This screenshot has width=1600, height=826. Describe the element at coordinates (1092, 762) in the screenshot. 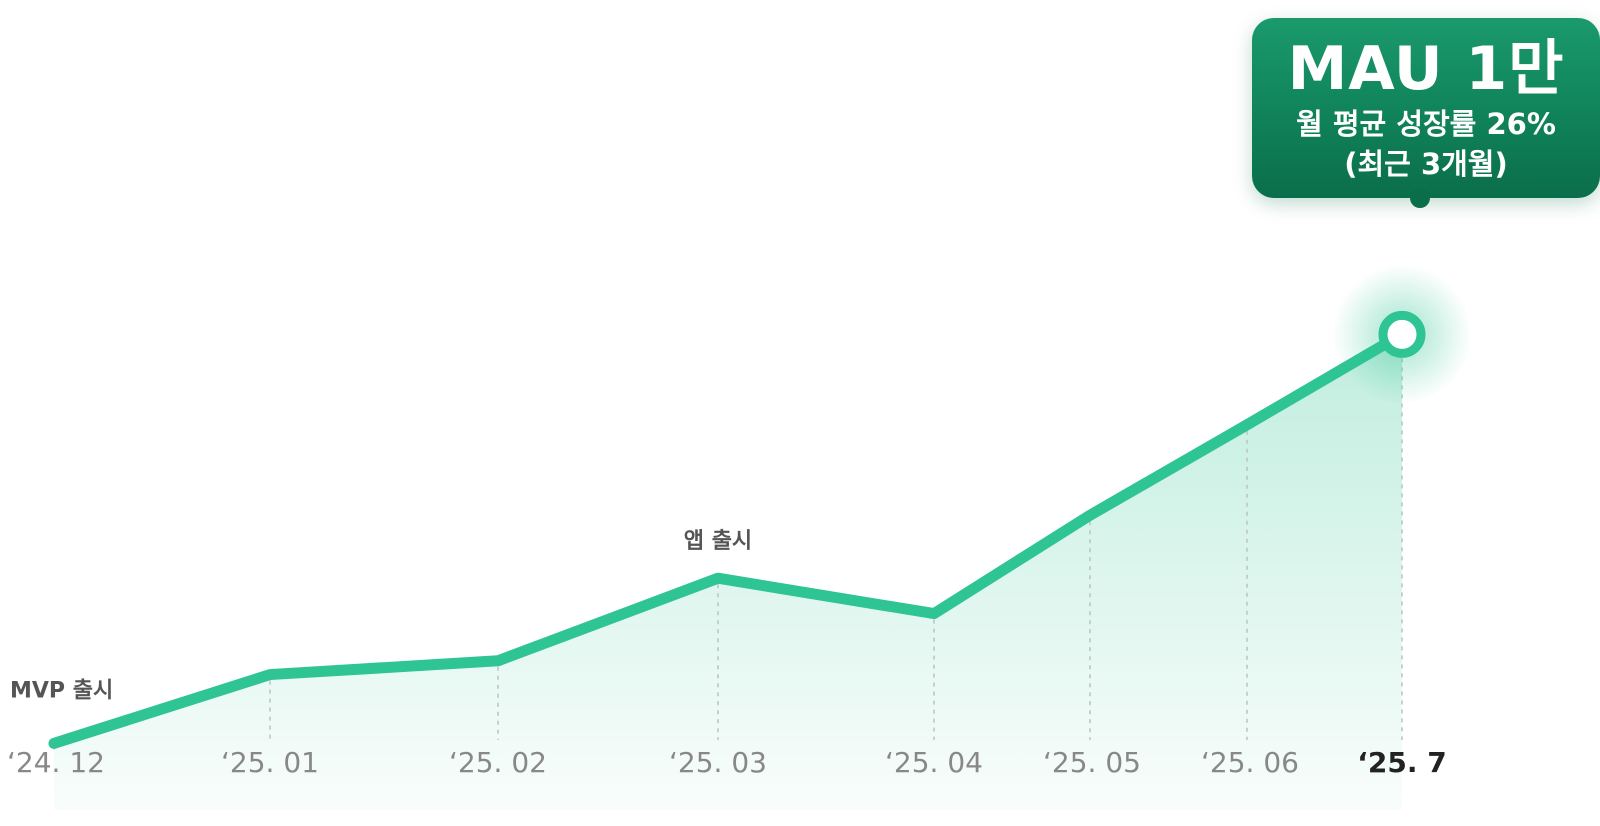

I see `x-tick-label-5: ‘25. 05` at that location.